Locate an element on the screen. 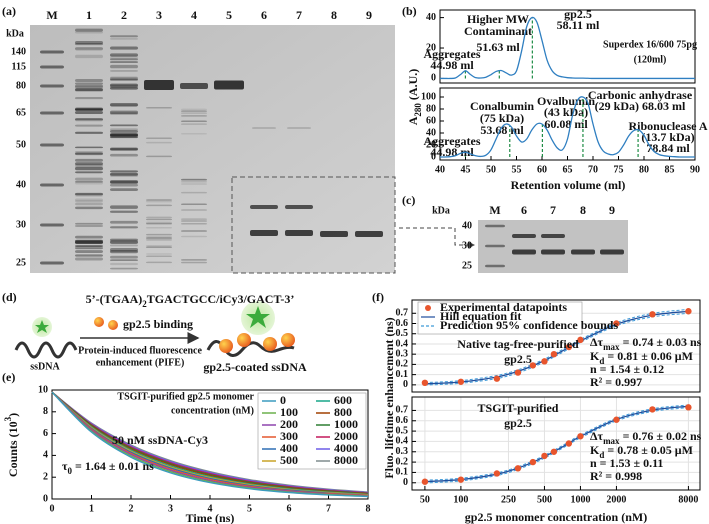 The width and height of the screenshot is (709, 524). y-tick-label: 100 is located at coordinates (428, 96).